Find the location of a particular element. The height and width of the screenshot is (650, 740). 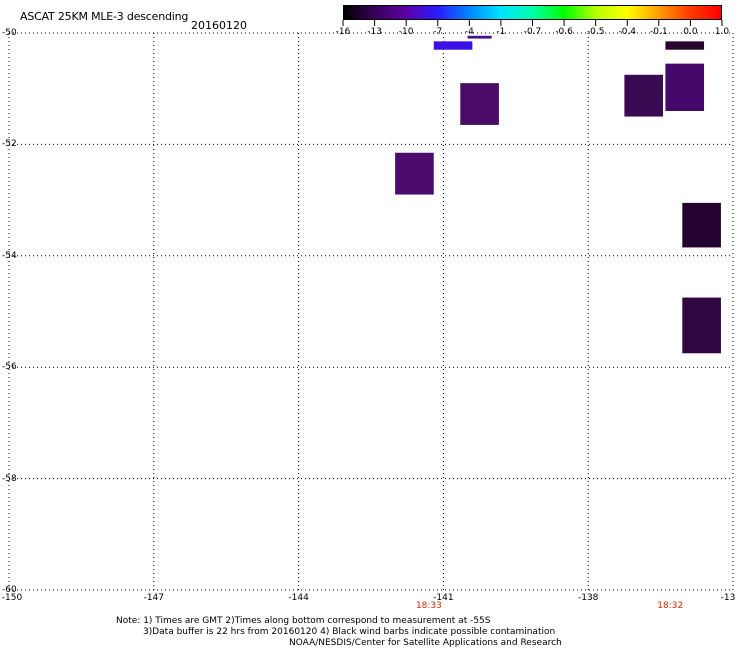

time-label: 18:33 is located at coordinates (428, 606).